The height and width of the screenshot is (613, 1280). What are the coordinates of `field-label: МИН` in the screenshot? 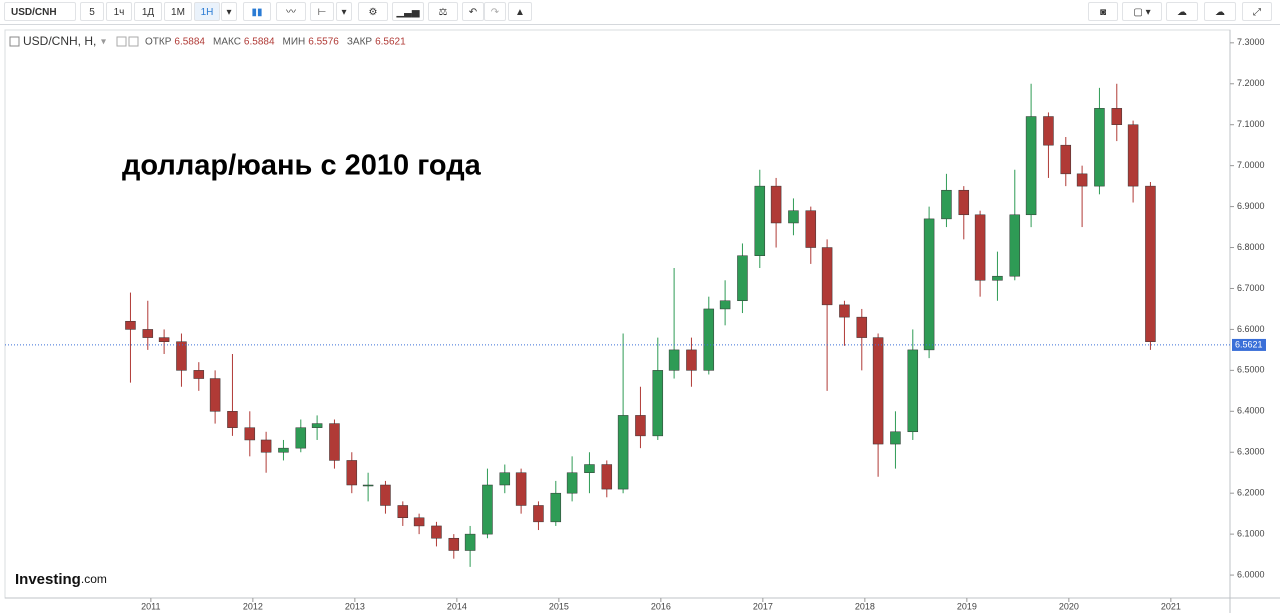 It's located at (294, 42).